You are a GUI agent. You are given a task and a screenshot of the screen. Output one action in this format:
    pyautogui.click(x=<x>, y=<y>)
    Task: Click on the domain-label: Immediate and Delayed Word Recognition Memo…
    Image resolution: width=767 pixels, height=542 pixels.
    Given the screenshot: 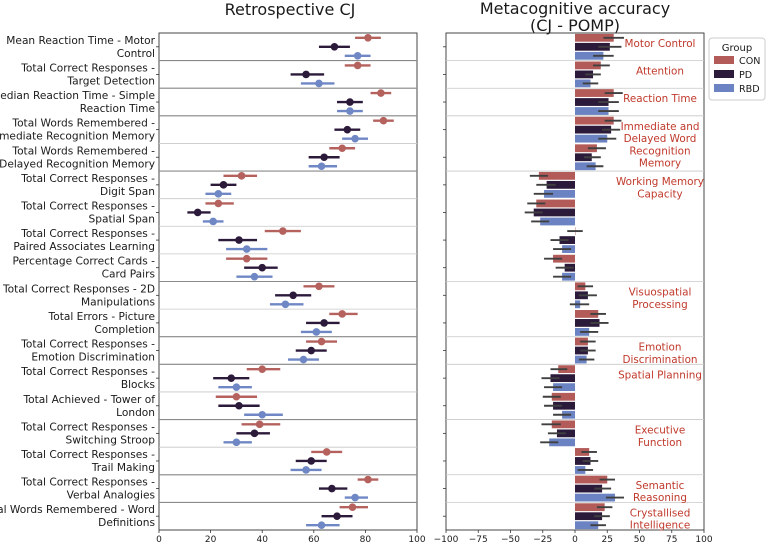 What is the action you would take?
    pyautogui.click(x=660, y=145)
    